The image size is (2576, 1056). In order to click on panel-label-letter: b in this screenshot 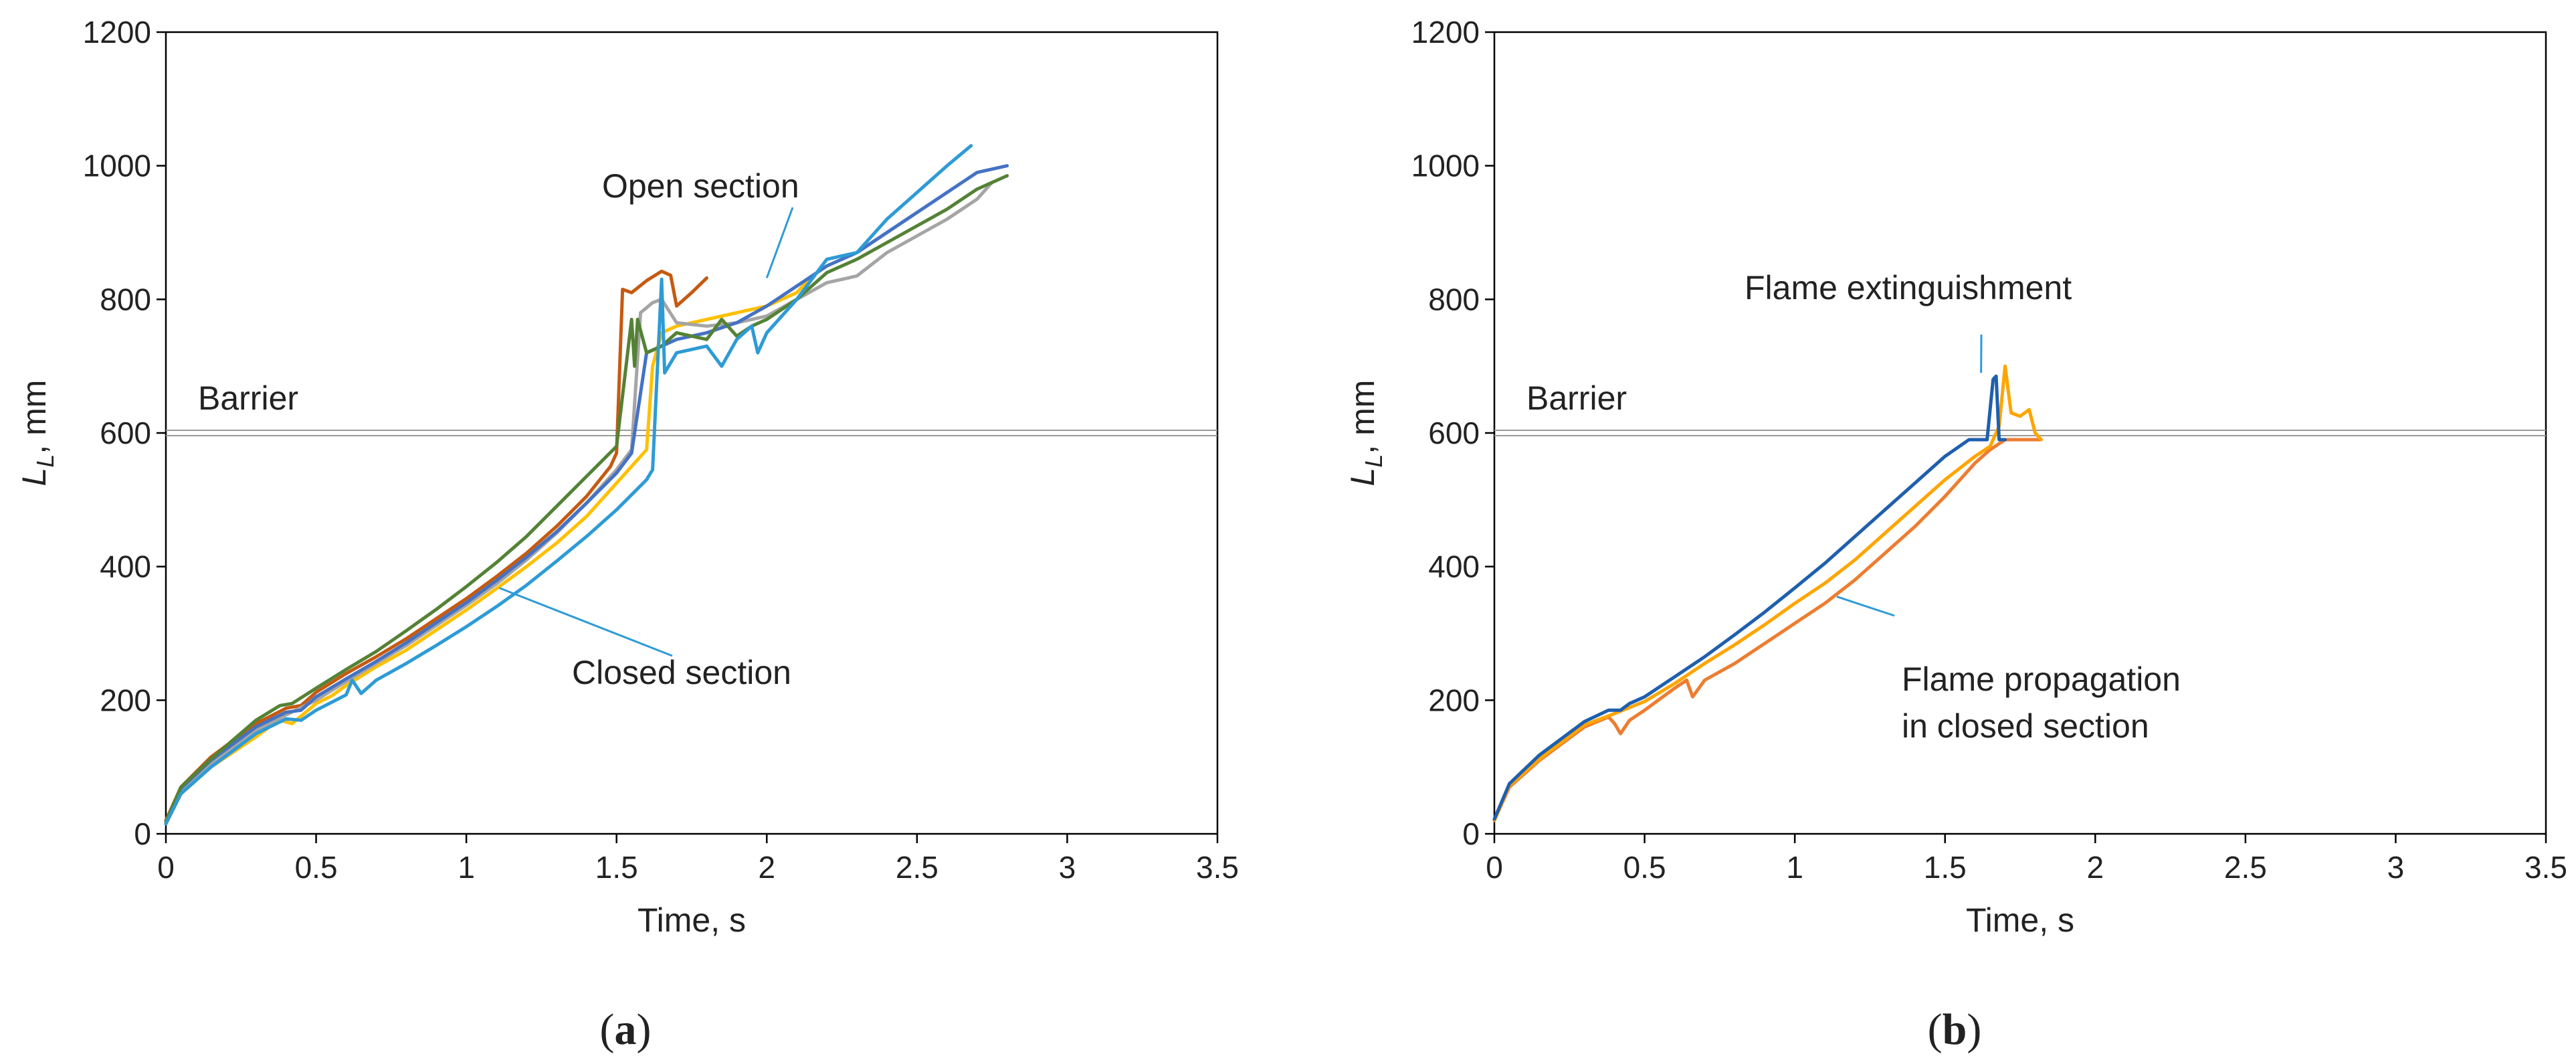, I will do `click(1955, 1029)`.